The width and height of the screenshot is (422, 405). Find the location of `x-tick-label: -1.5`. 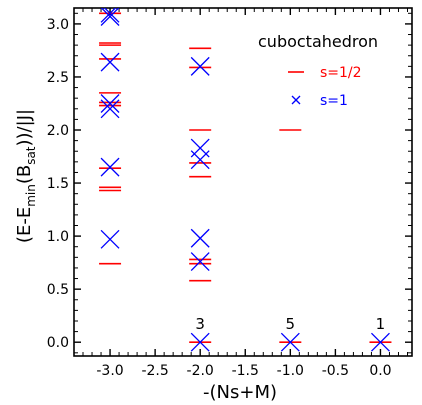

x-tick-label: -1.5 is located at coordinates (245, 371).